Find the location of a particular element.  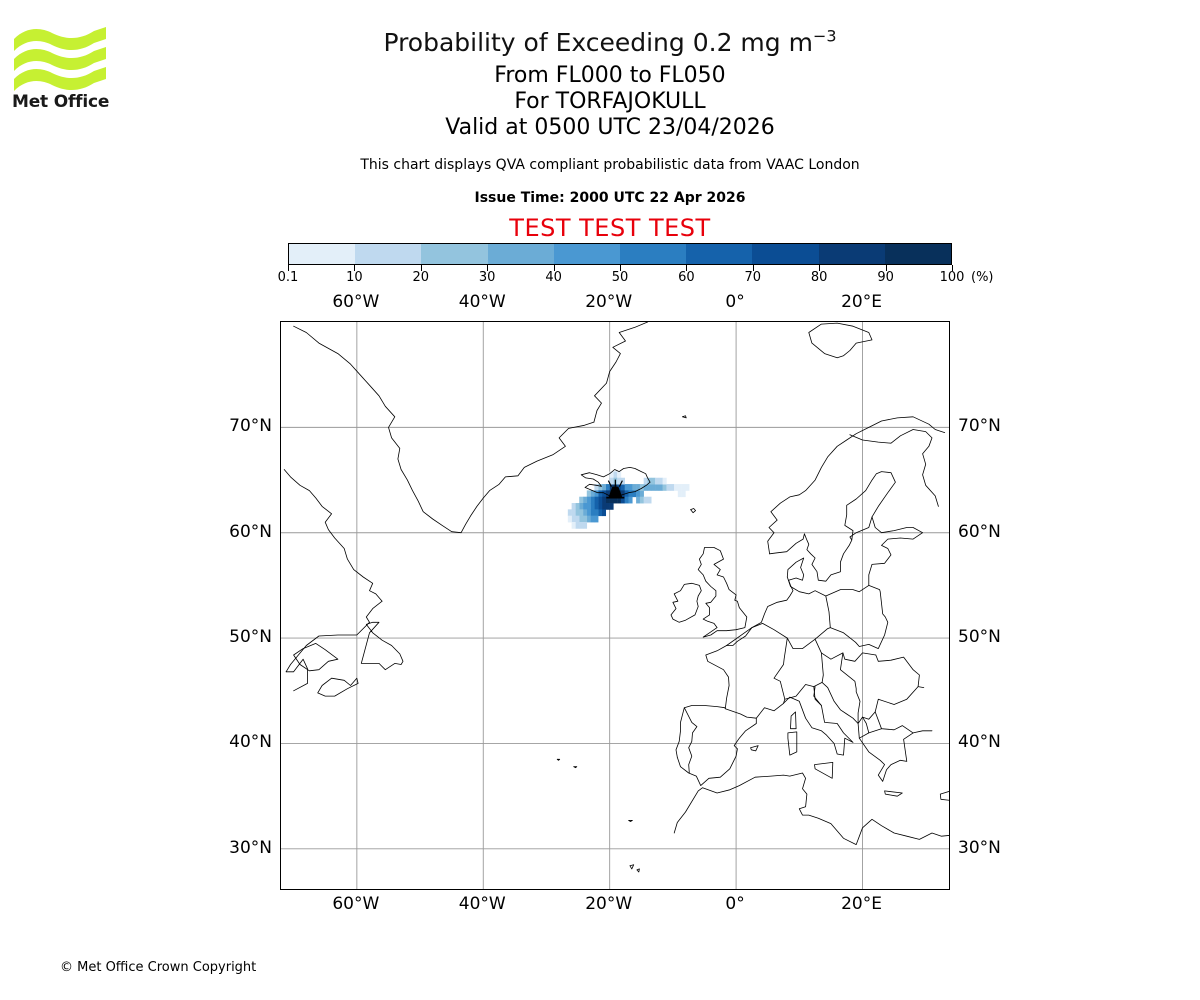

volcano-marker is located at coordinates (615, 489).